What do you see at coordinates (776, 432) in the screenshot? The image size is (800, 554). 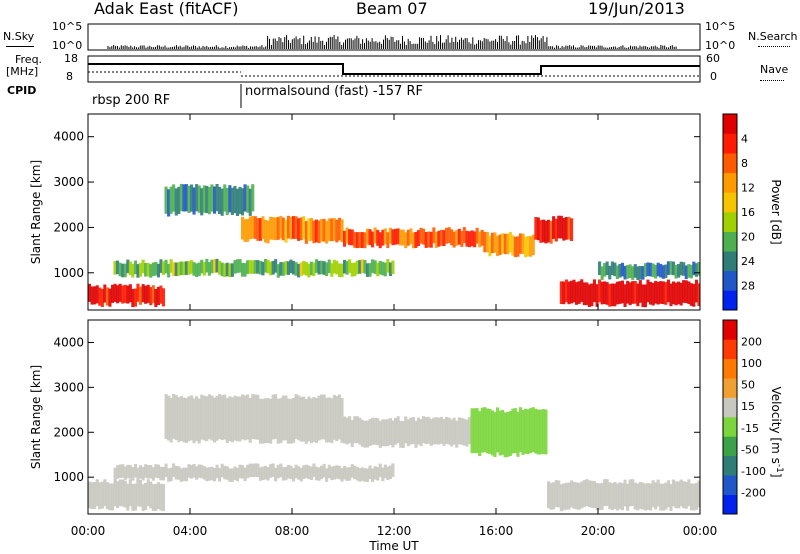 I see `velocity-colorbar-label: Velocity [m s-1]` at bounding box center [776, 432].